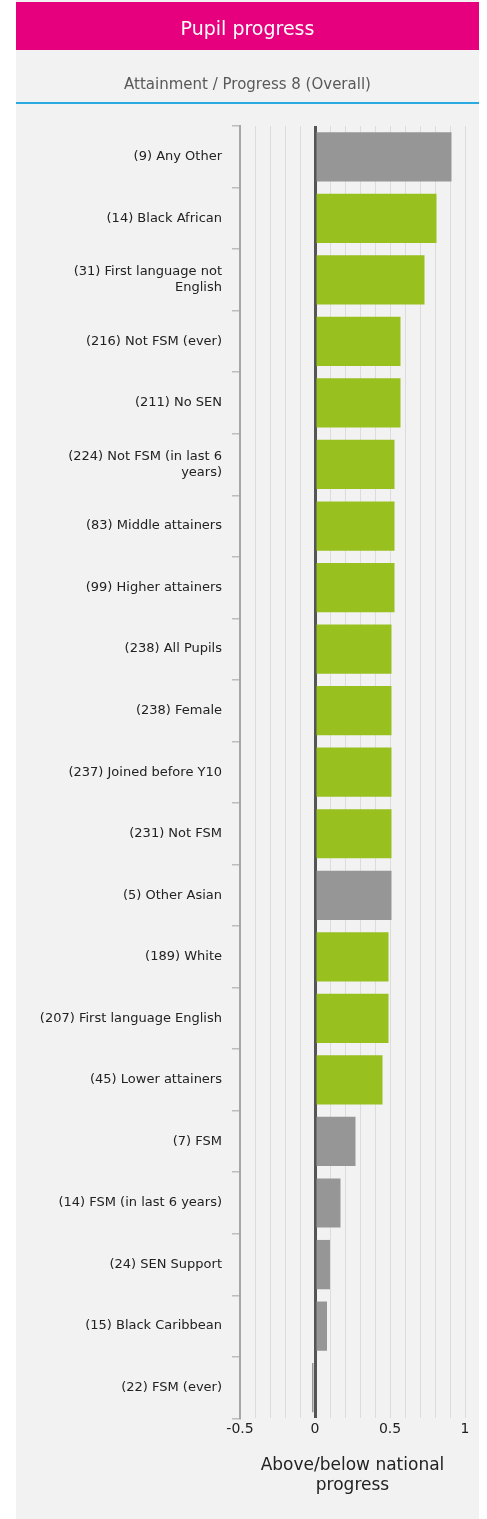 The width and height of the screenshot is (487, 1519). What do you see at coordinates (165, 1263) in the screenshot?
I see `y-tick-label: (24) SEN Support` at bounding box center [165, 1263].